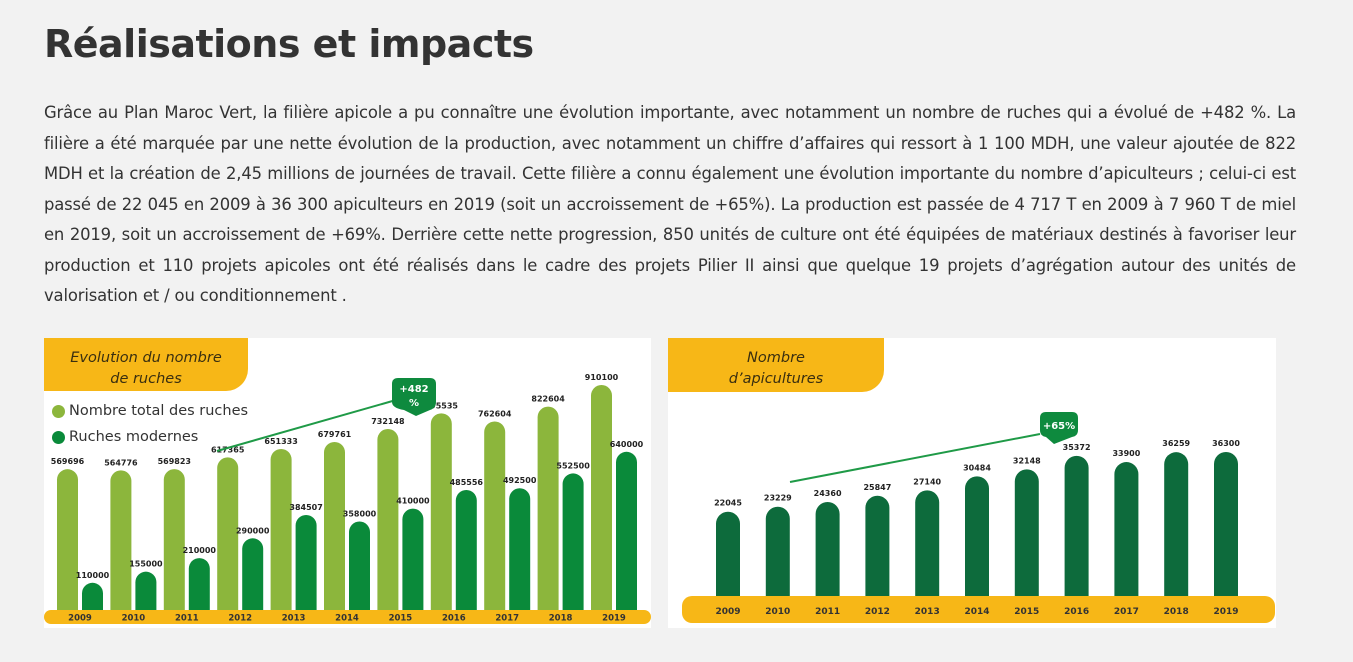 The image size is (1353, 662). I want to click on bar-modernes-2018, so click(573, 541).